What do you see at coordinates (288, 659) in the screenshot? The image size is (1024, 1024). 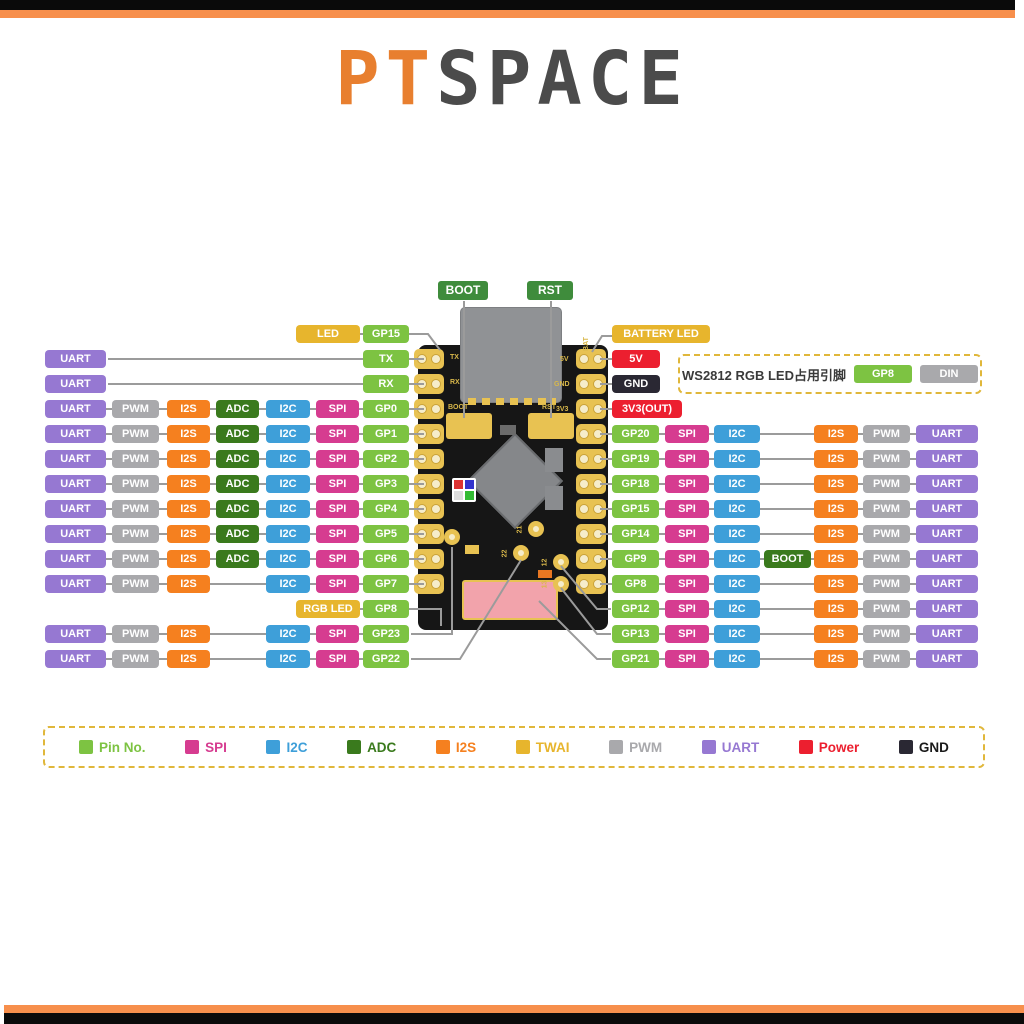 I see `chip-left-13-i2c: I2C` at bounding box center [288, 659].